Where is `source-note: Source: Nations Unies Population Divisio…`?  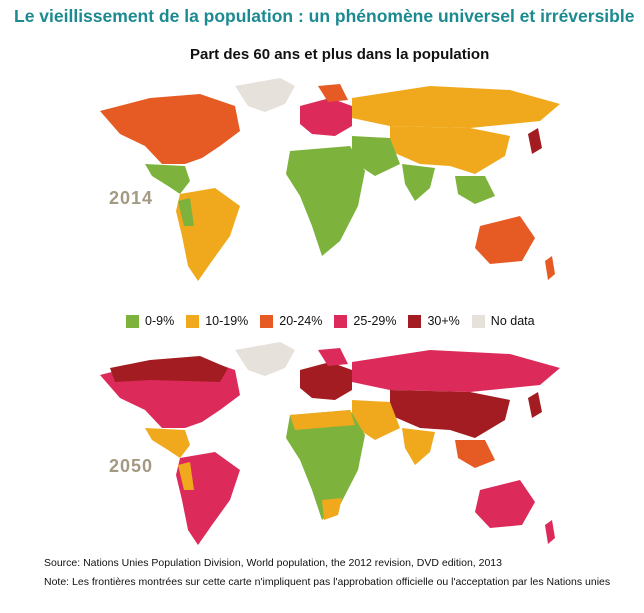
source-note: Source: Nations Unies Population Divisio… is located at coordinates (273, 563).